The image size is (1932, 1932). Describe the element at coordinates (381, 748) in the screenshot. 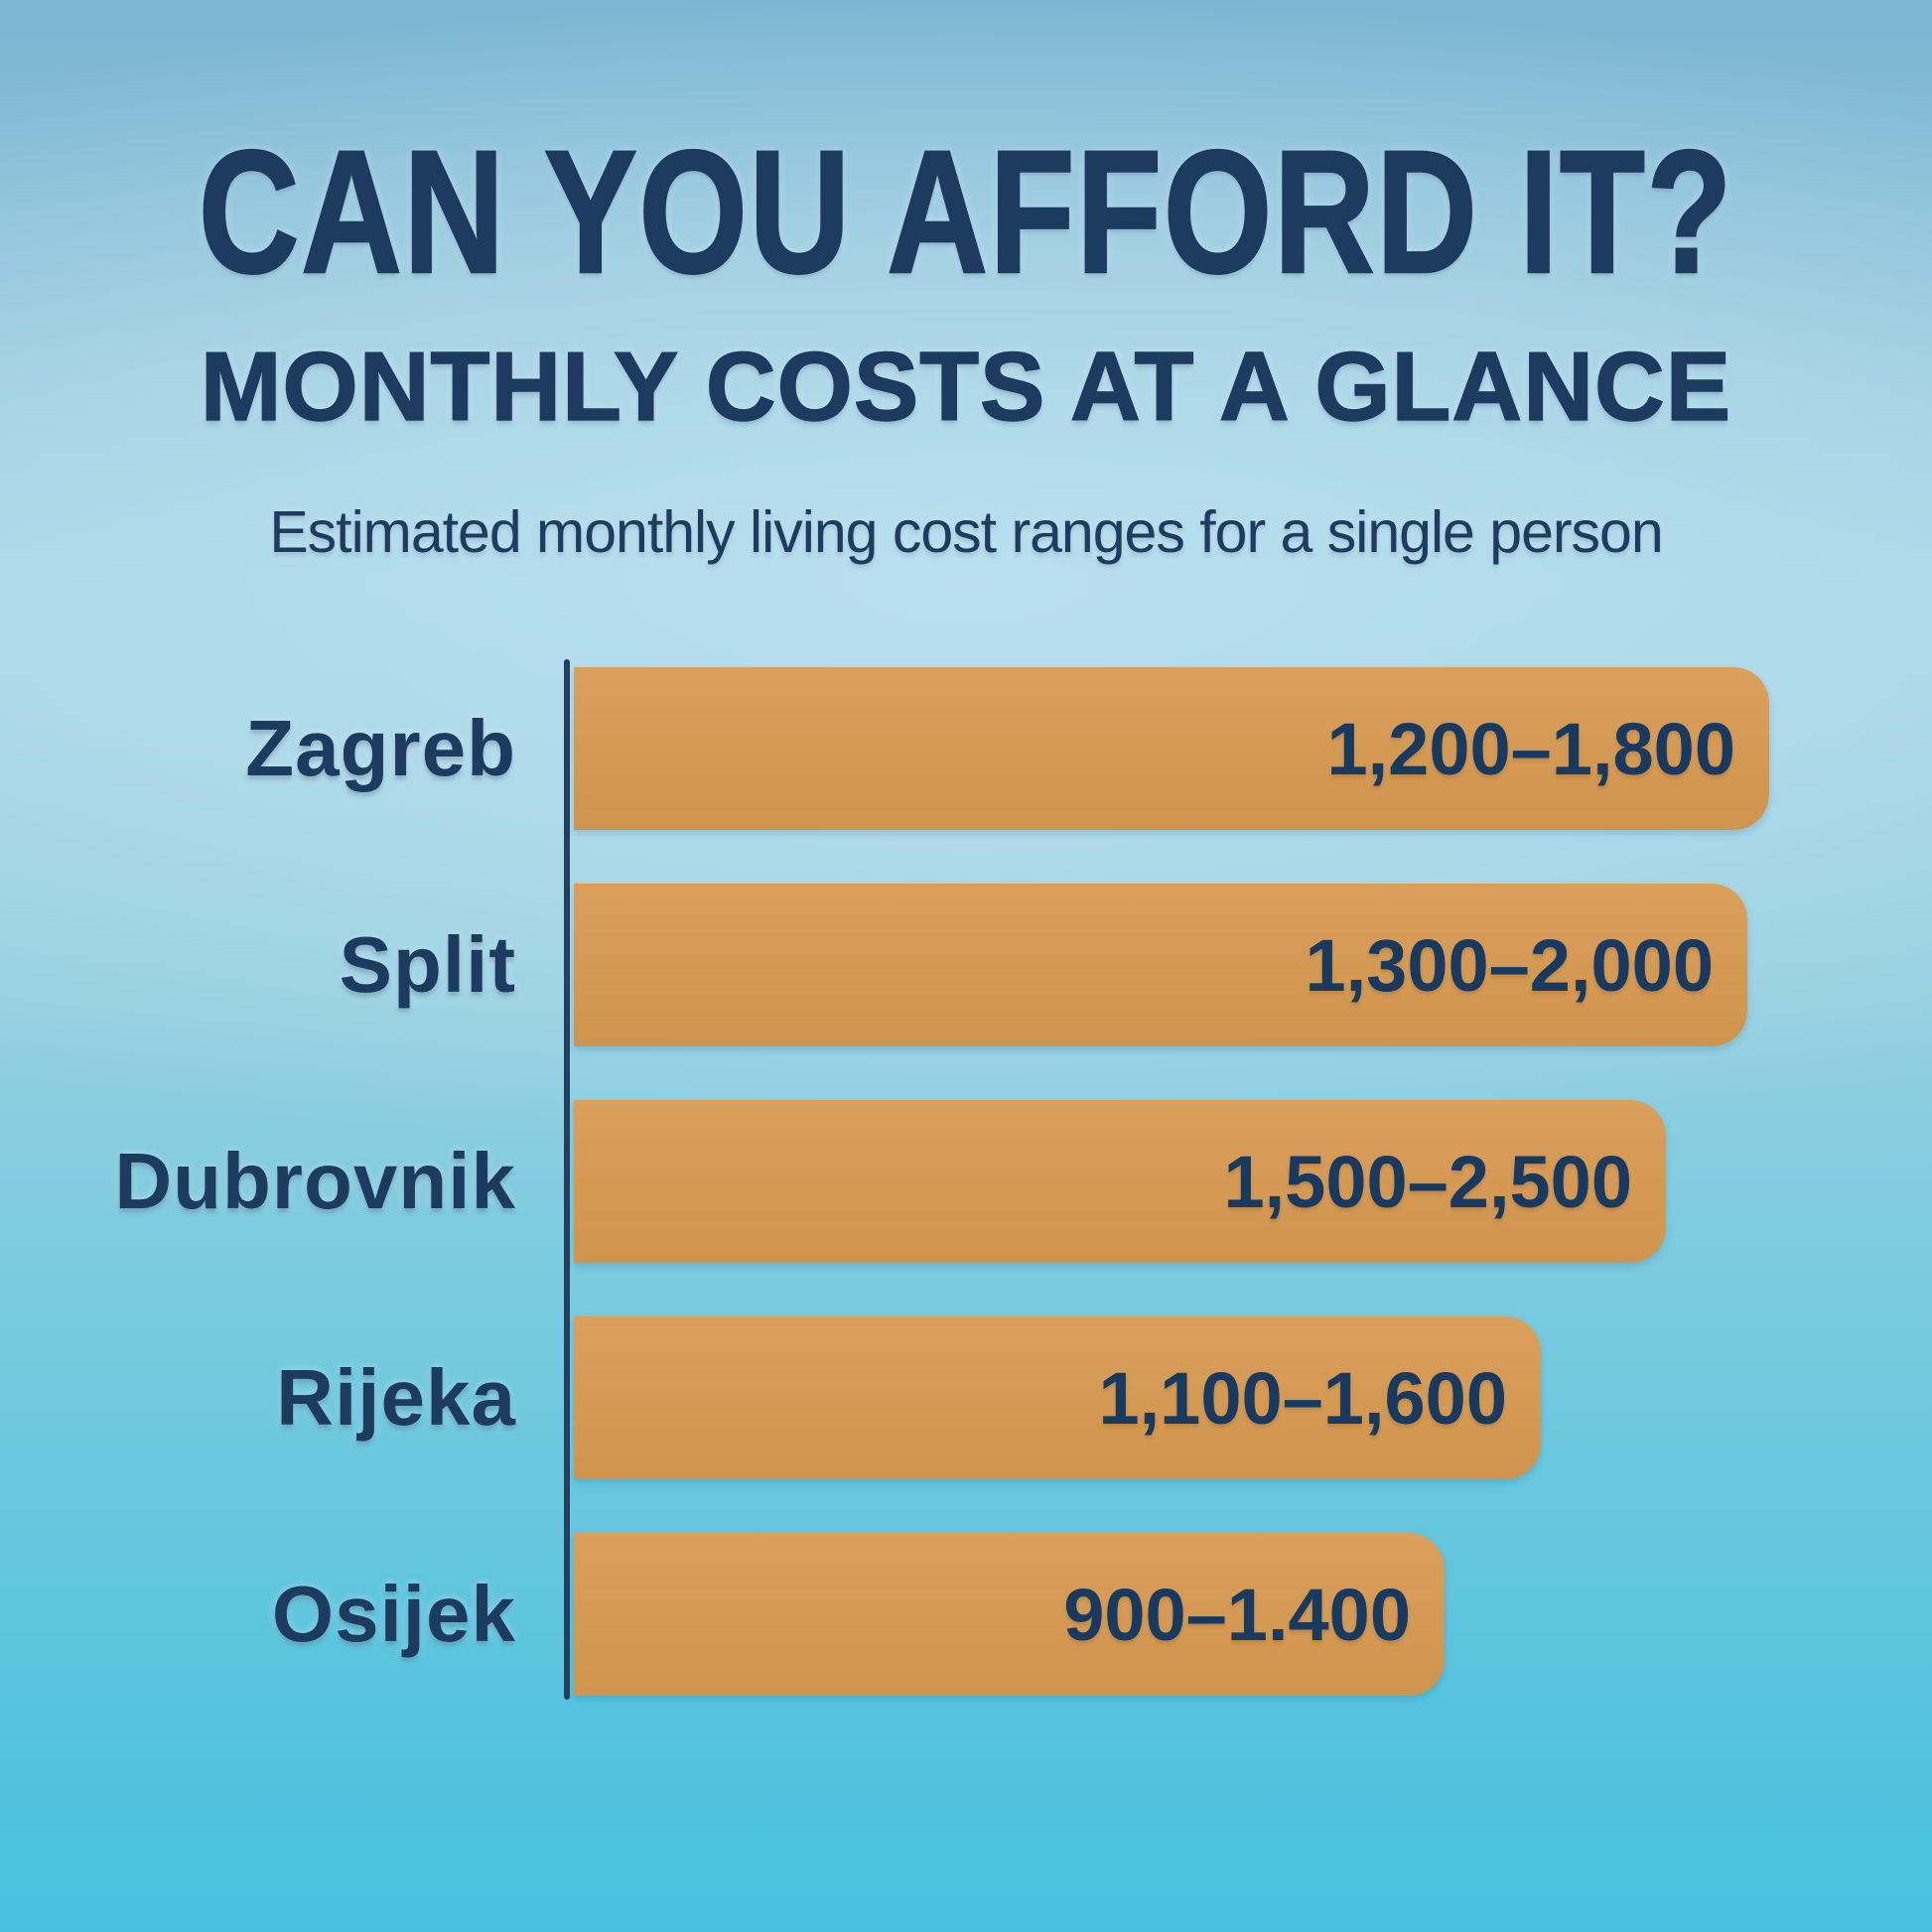

I see `city-label: Zagreb` at that location.